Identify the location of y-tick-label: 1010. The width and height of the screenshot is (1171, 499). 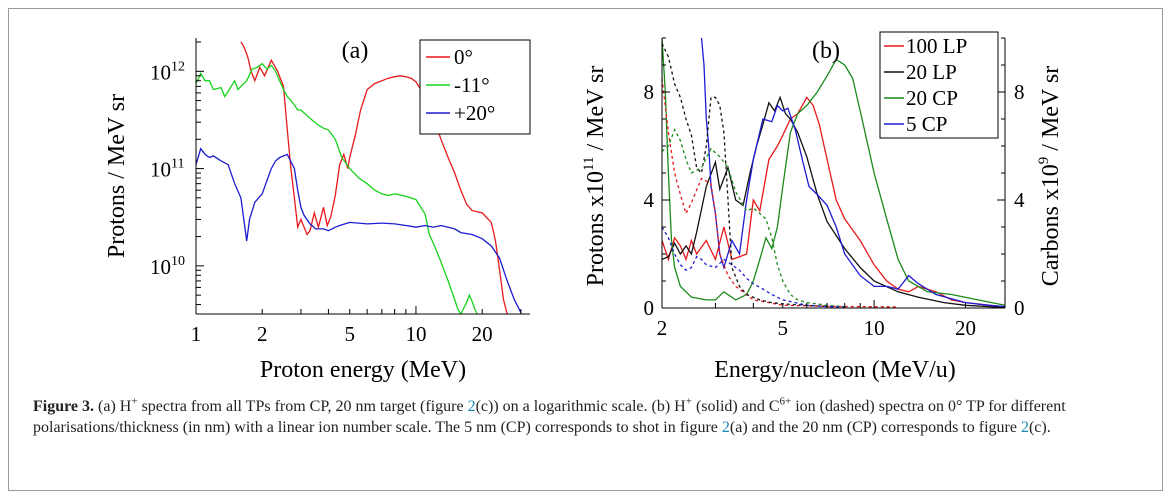
(167, 266).